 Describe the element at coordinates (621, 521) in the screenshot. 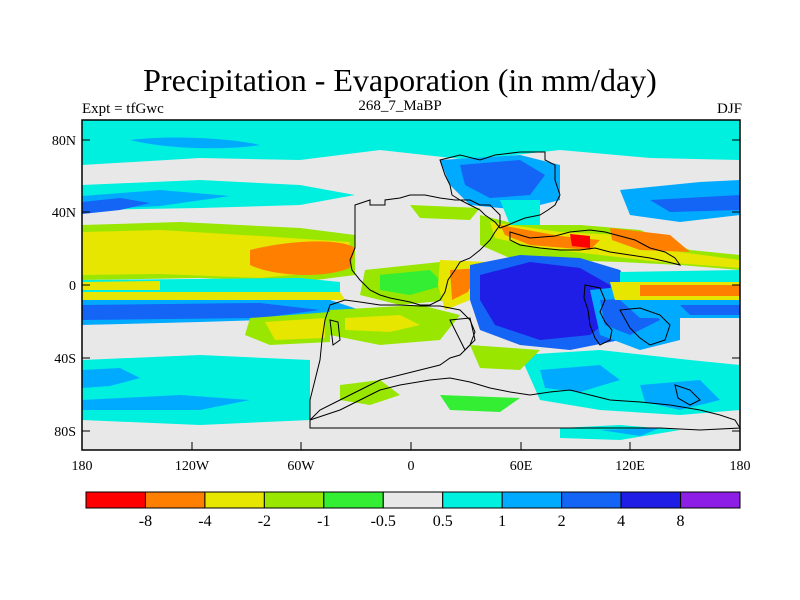

I see `colorbar-label: 4` at that location.